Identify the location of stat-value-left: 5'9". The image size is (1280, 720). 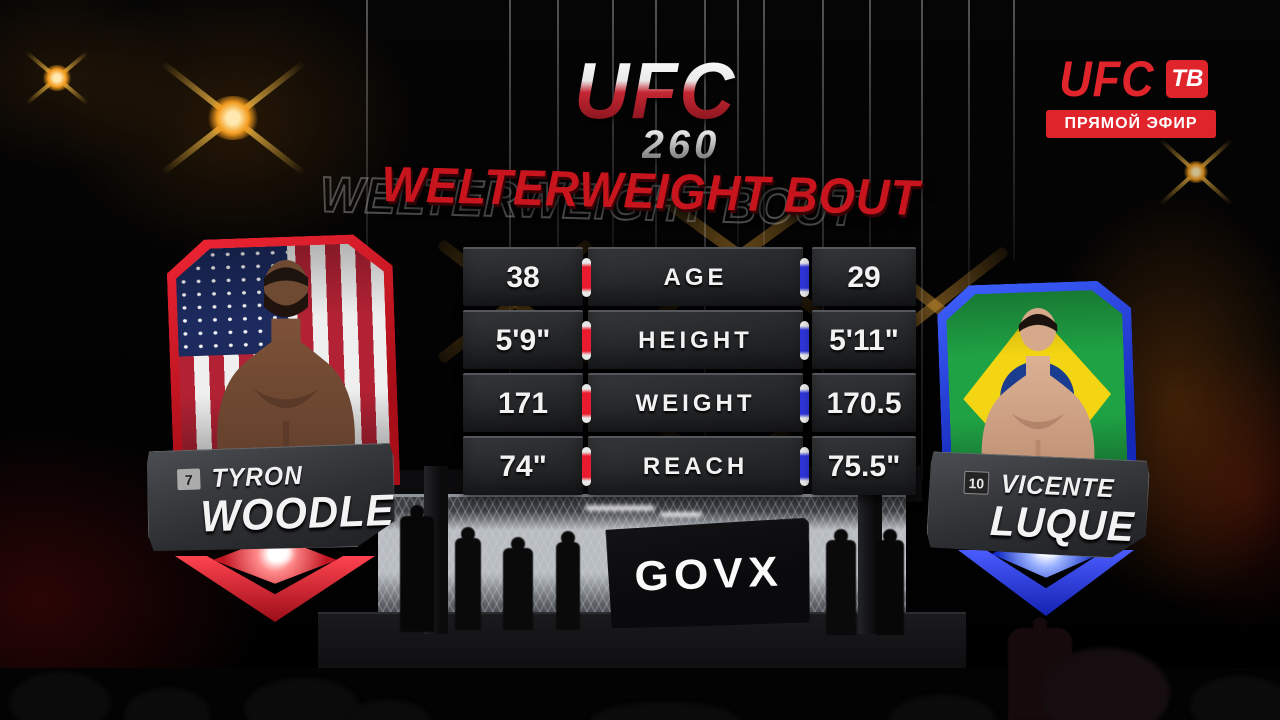
(523, 339).